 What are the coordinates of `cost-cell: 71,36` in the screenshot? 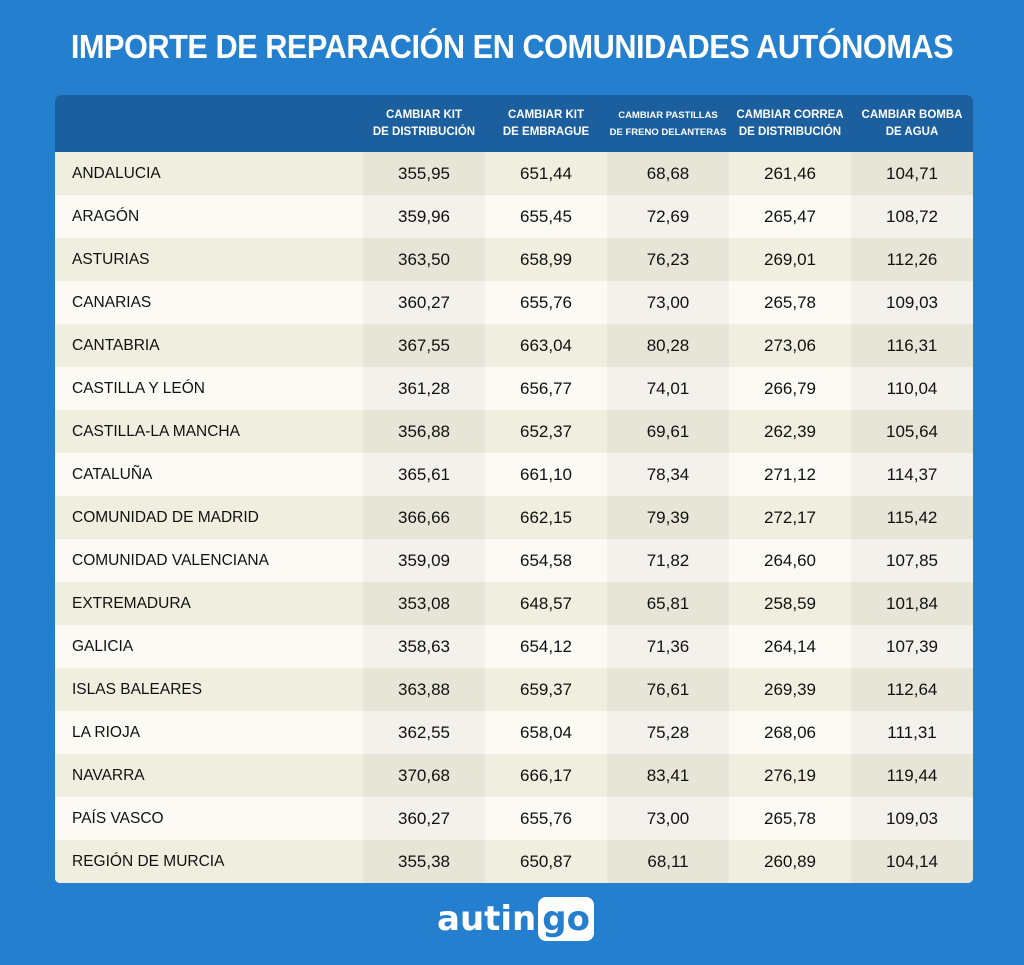 It's located at (668, 646).